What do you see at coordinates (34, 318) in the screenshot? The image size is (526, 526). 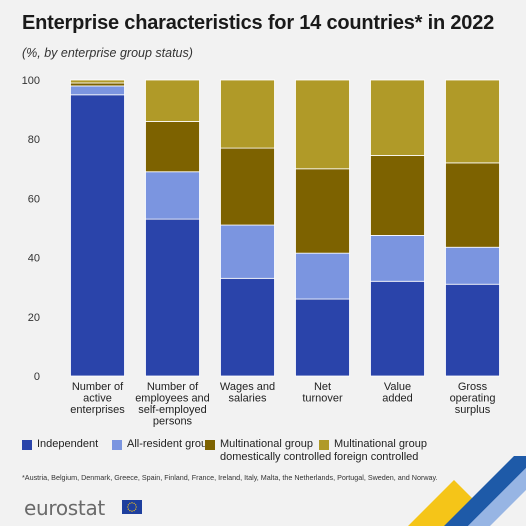 I see `y-tick-label: 20` at bounding box center [34, 318].